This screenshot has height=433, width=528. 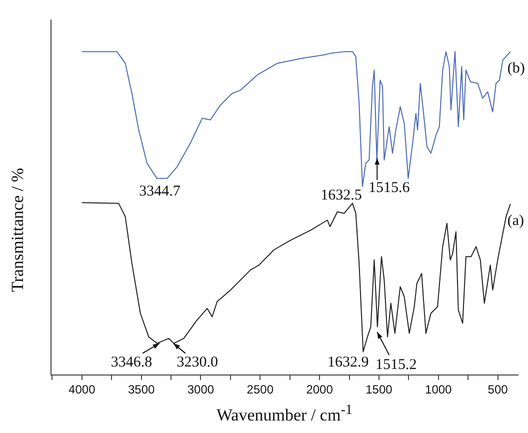 What do you see at coordinates (516, 68) in the screenshot?
I see `series-label: (b)` at bounding box center [516, 68].